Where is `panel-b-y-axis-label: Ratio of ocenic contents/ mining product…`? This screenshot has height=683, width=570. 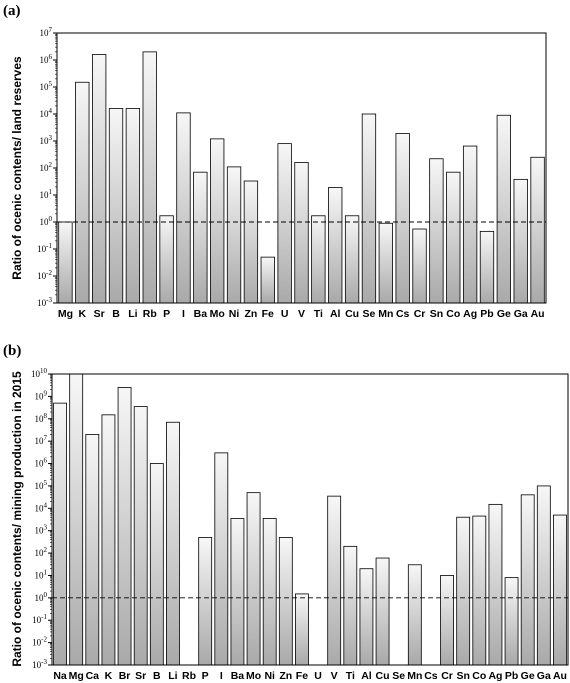
panel-b-y-axis-label: Ratio of ocenic contents/ mining product… is located at coordinates (17, 519).